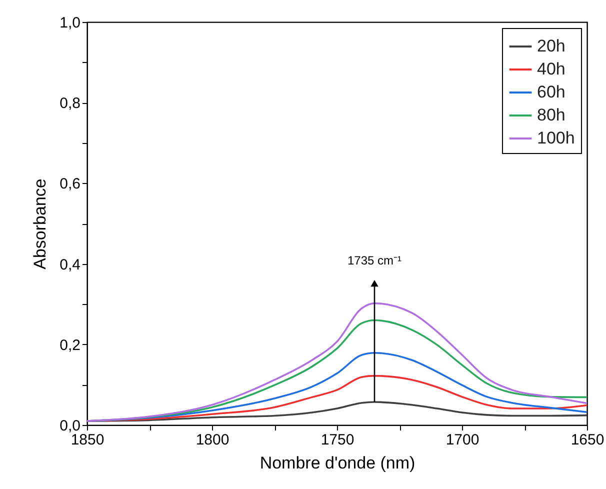 This screenshot has height=489, width=606. What do you see at coordinates (587, 440) in the screenshot?
I see `x-tick-label: 1650` at bounding box center [587, 440].